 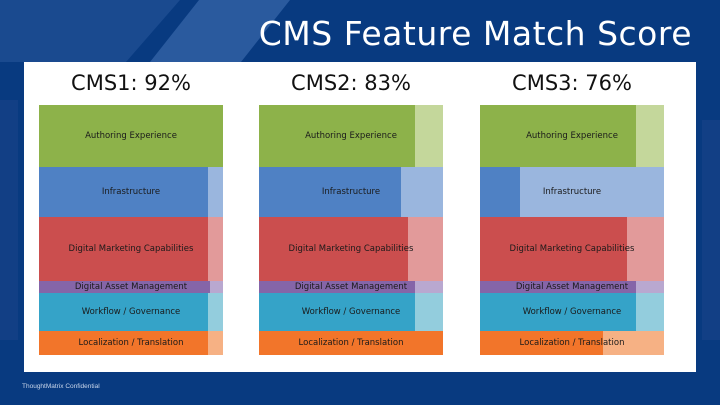 What do you see at coordinates (351, 83) in the screenshot?
I see `chart-title: CMS2: 83%` at bounding box center [351, 83].